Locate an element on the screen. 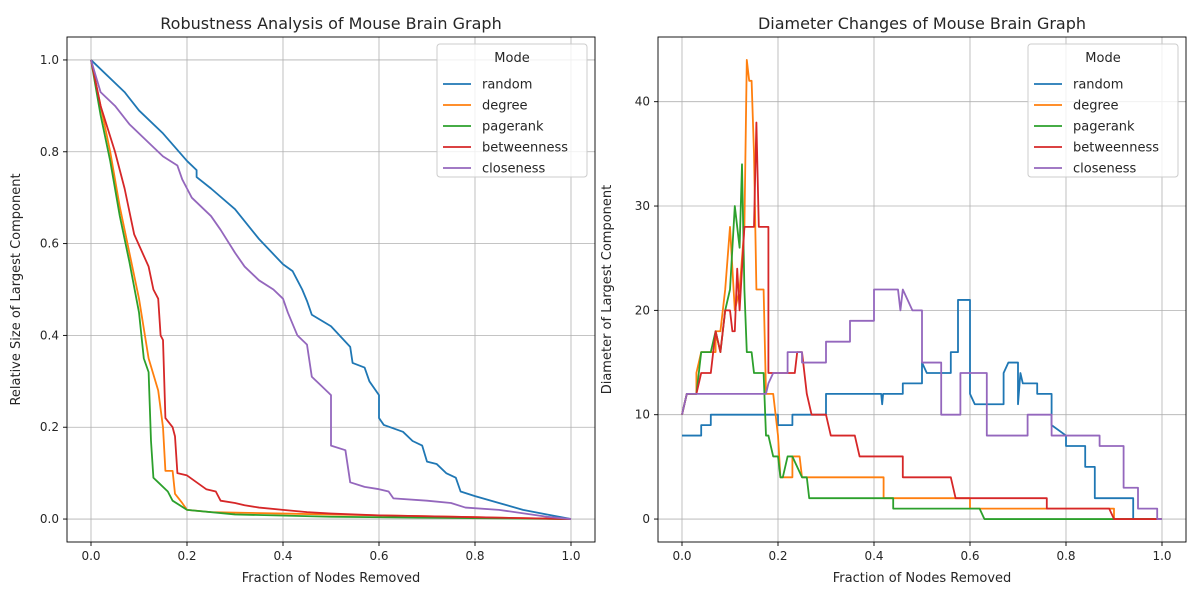  y-tick-label: 0.0 is located at coordinates (49, 519).